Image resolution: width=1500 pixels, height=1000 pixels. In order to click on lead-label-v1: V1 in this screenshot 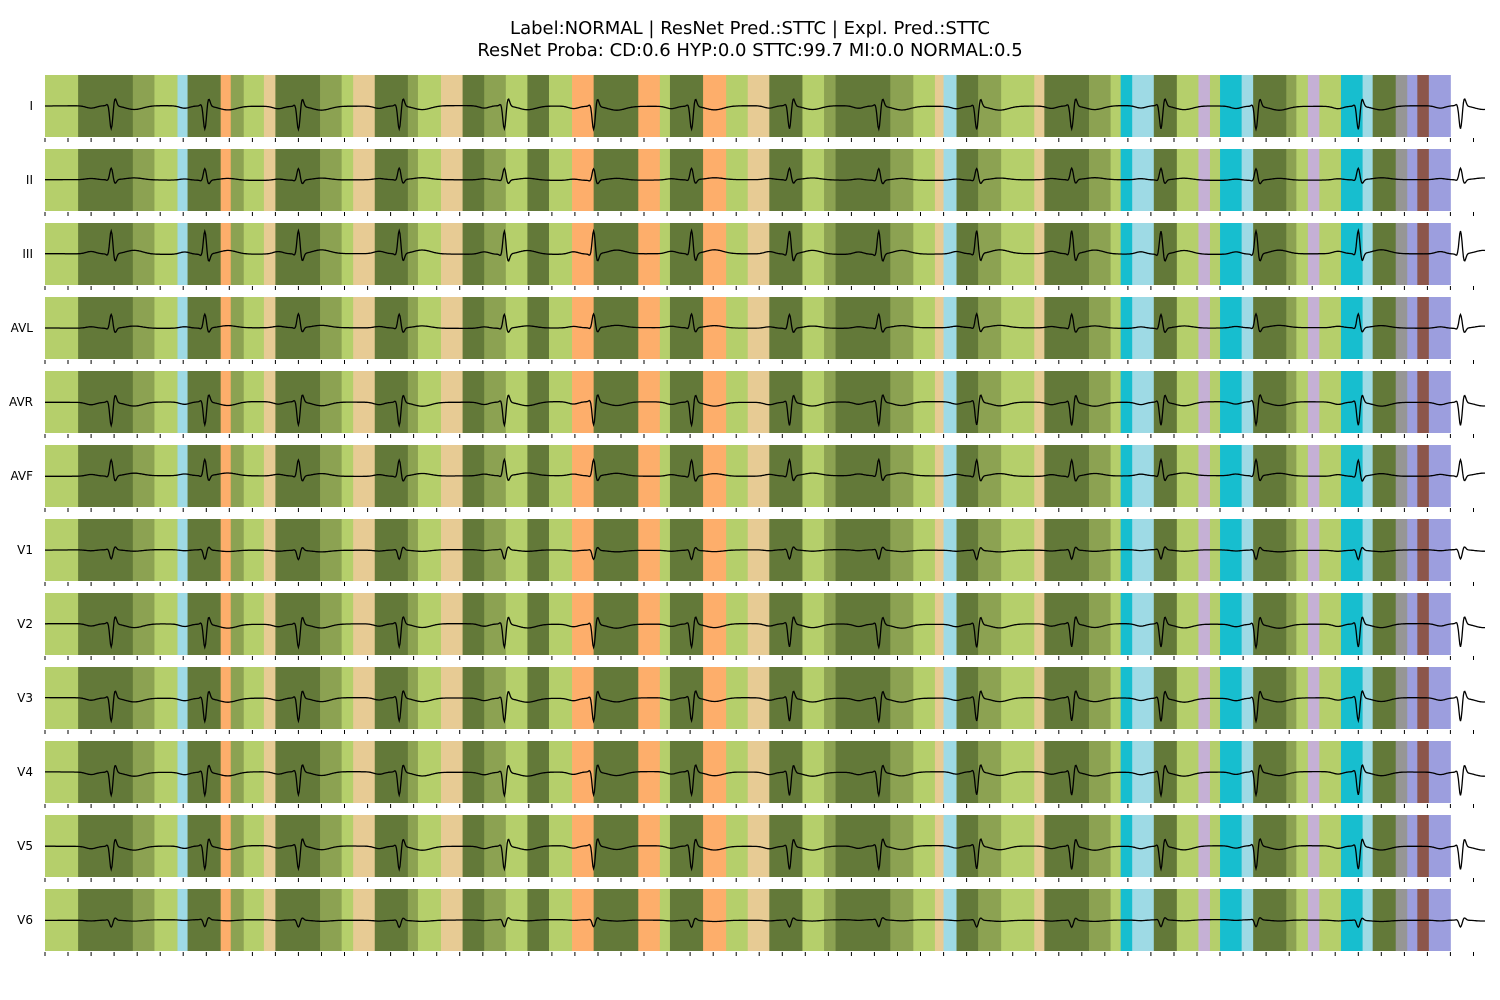, I will do `click(25, 550)`.